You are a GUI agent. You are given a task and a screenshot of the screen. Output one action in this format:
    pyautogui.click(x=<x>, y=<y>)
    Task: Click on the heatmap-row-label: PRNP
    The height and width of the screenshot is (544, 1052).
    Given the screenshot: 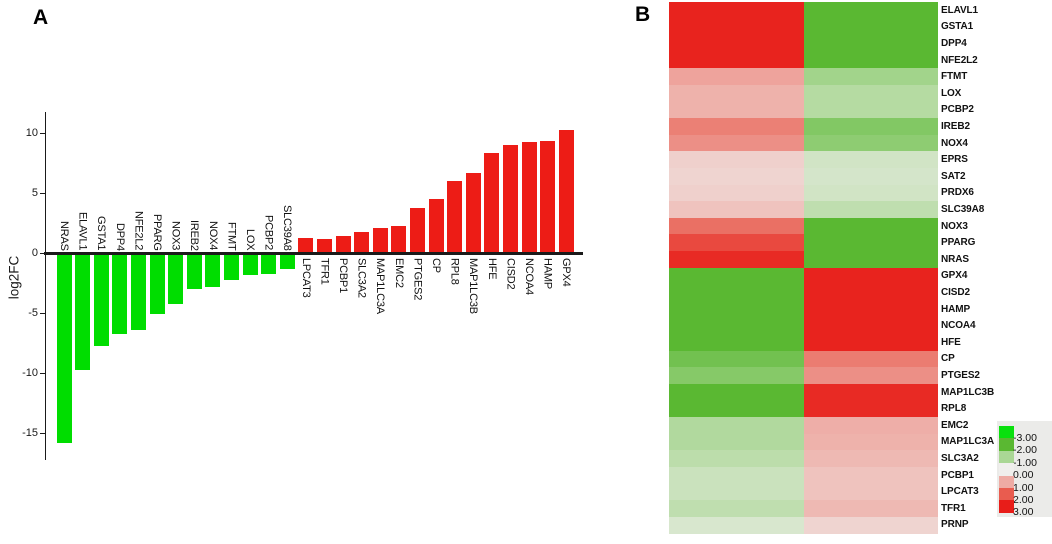 What is the action you would take?
    pyautogui.click(x=955, y=525)
    